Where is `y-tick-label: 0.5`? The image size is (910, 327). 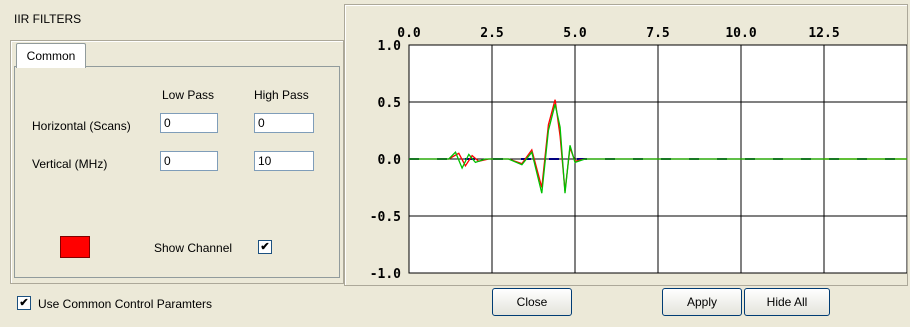
y-tick-label: 0.5 is located at coordinates (389, 103).